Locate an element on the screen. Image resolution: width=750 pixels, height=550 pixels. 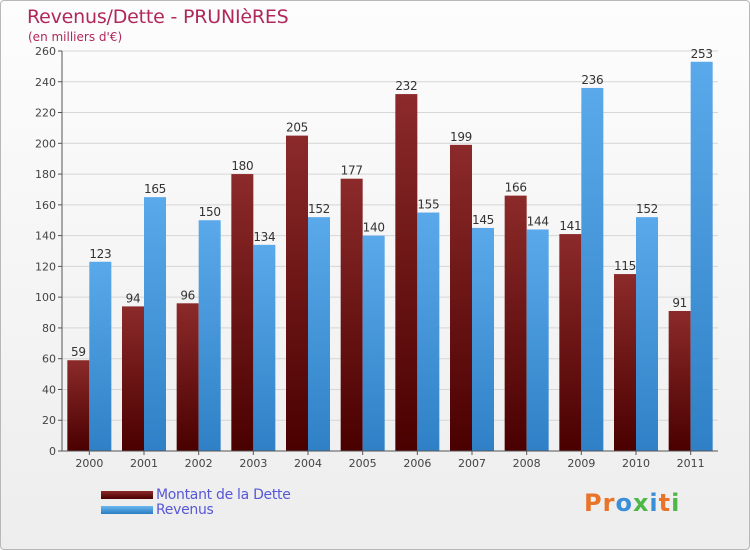
x-tick-label-2007: 2007 is located at coordinates (472, 463).